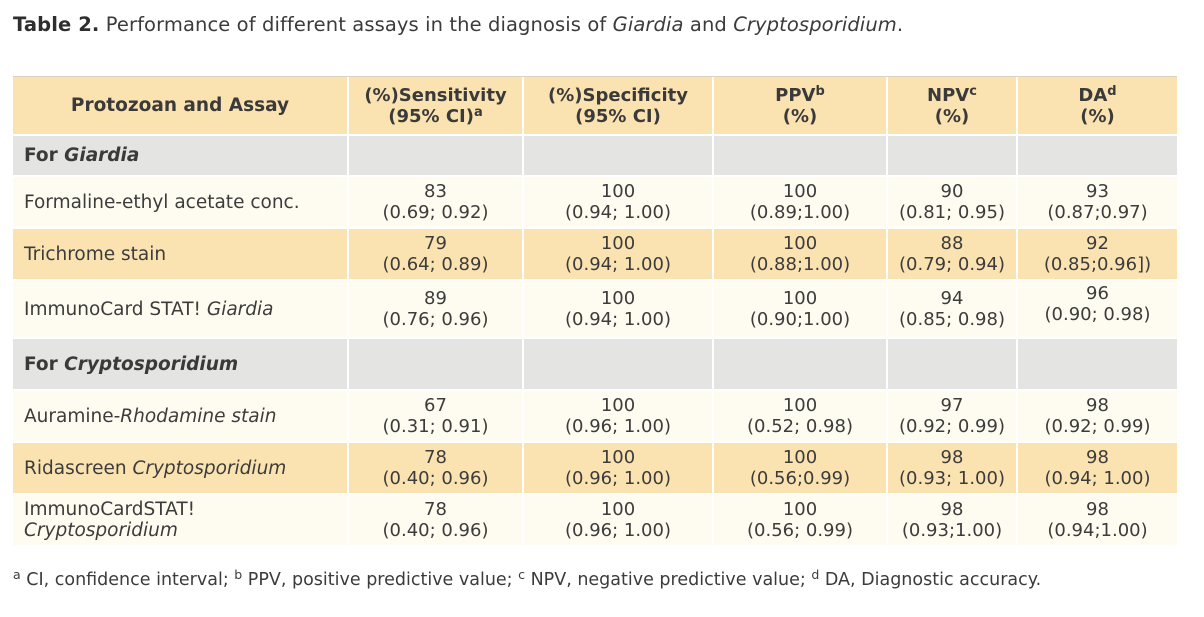 This screenshot has width=1204, height=617. Describe the element at coordinates (1097, 468) in the screenshot. I see `da-cell: 98 (0.94; 1.00)` at that location.